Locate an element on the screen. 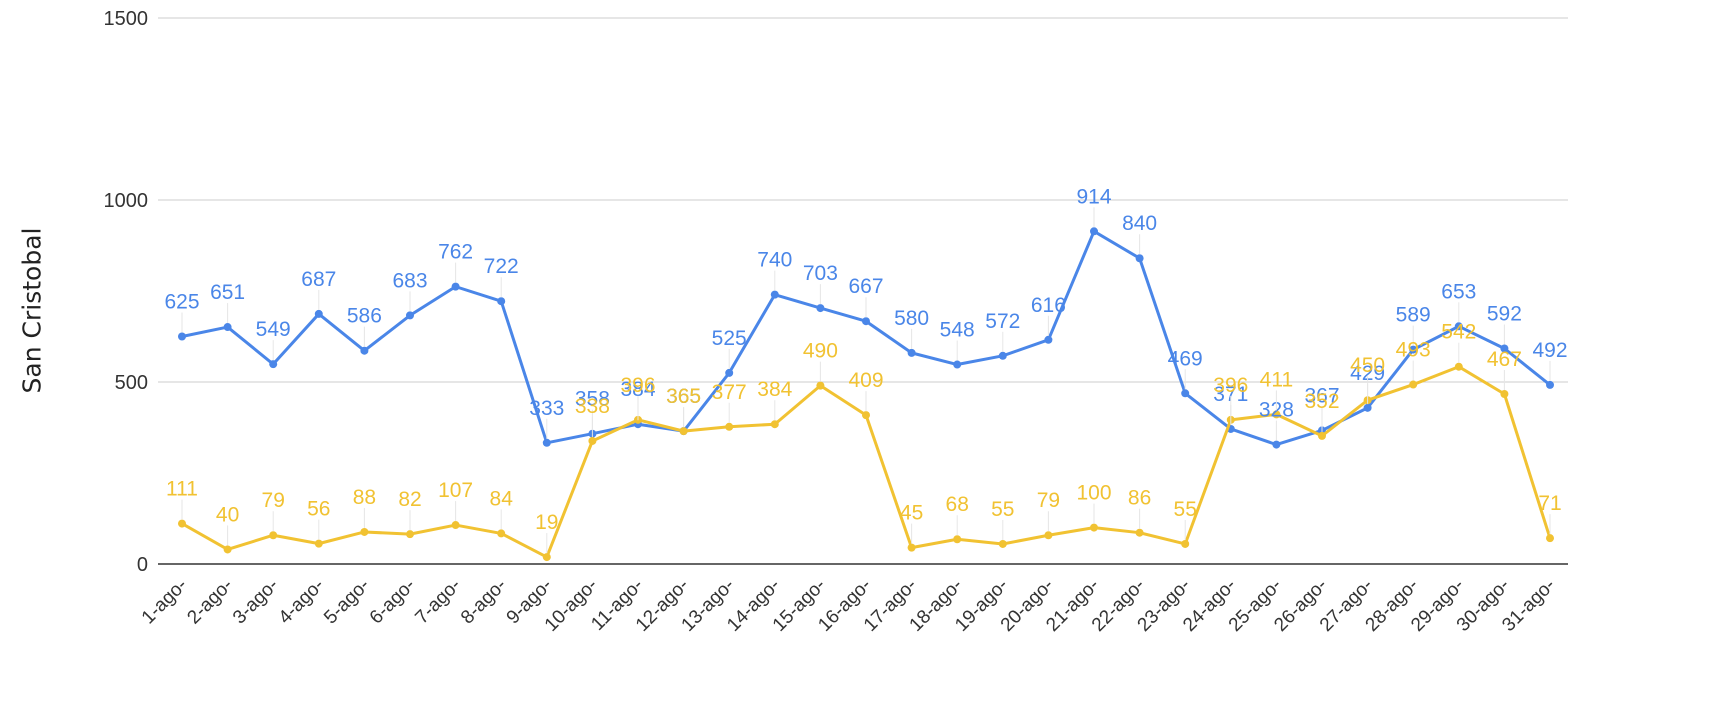 The width and height of the screenshot is (1710, 707). data-label: 616 is located at coordinates (1048, 305).